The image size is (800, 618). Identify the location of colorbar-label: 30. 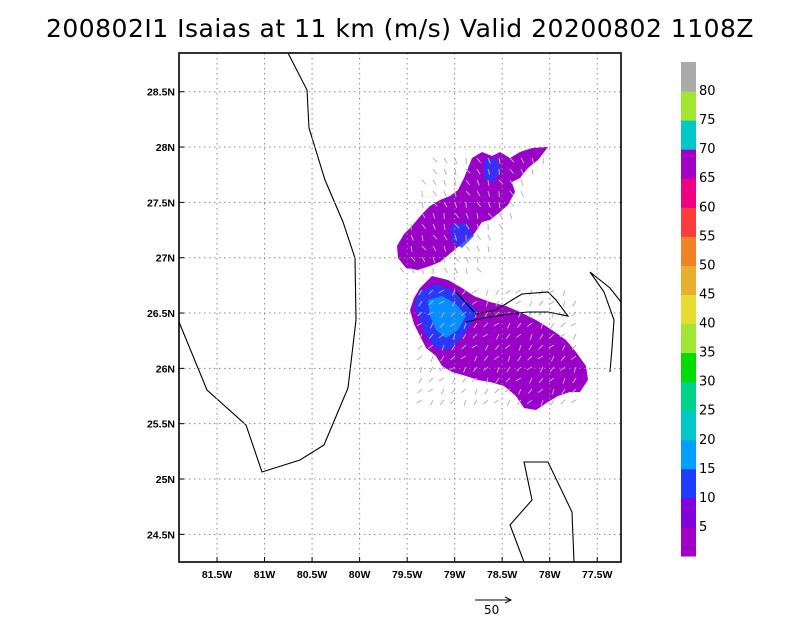
(707, 382).